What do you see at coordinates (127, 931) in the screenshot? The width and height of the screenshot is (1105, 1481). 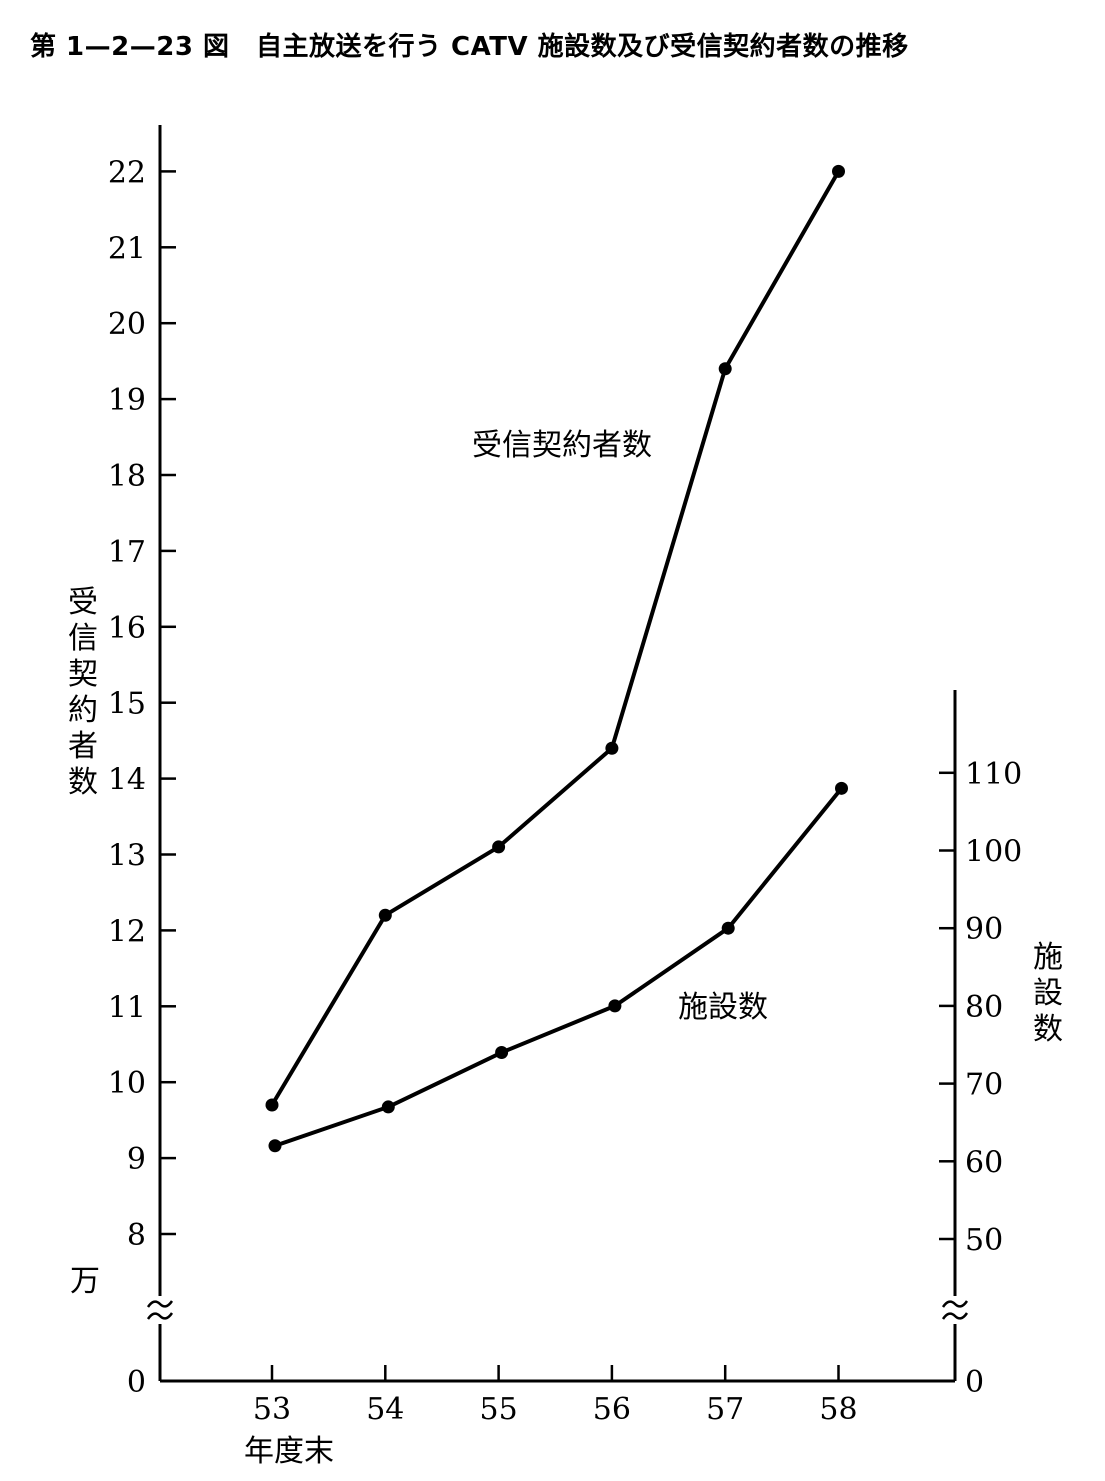 I see `left-tick-label: 12` at bounding box center [127, 931].